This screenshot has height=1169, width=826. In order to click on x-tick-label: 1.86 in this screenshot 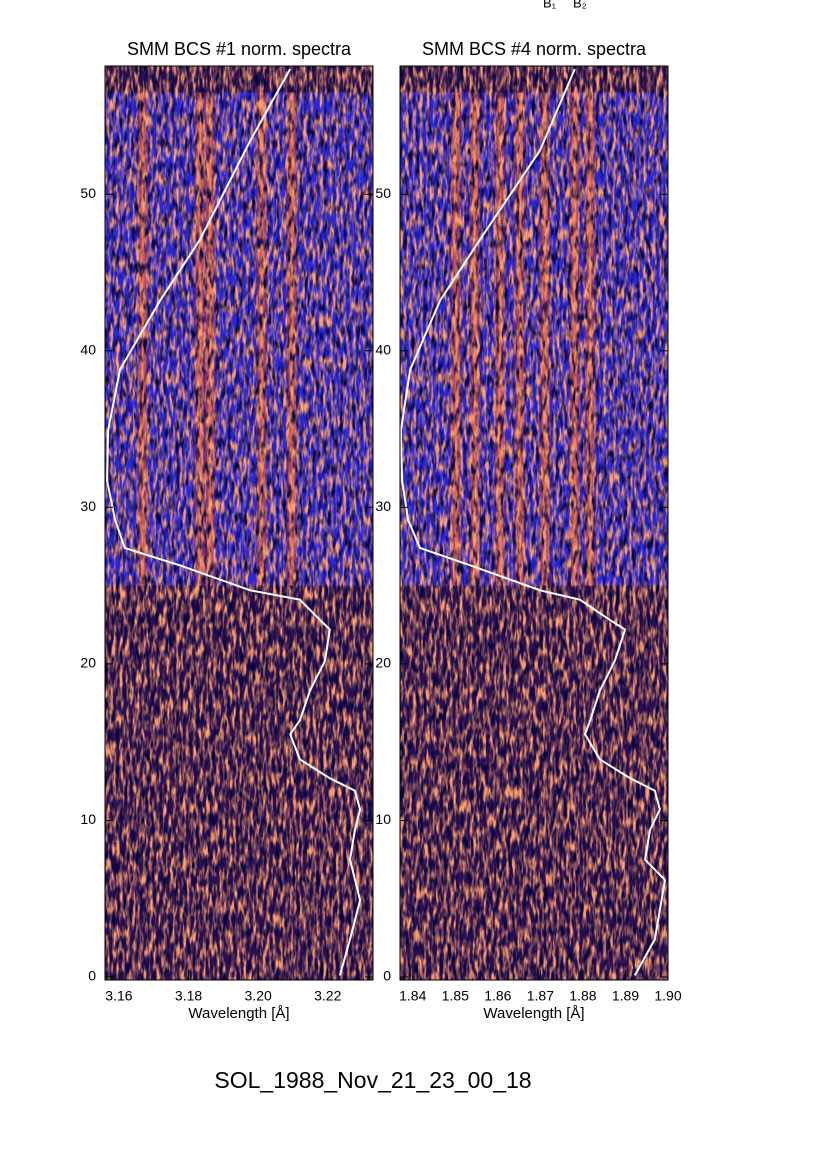, I will do `click(497, 996)`.